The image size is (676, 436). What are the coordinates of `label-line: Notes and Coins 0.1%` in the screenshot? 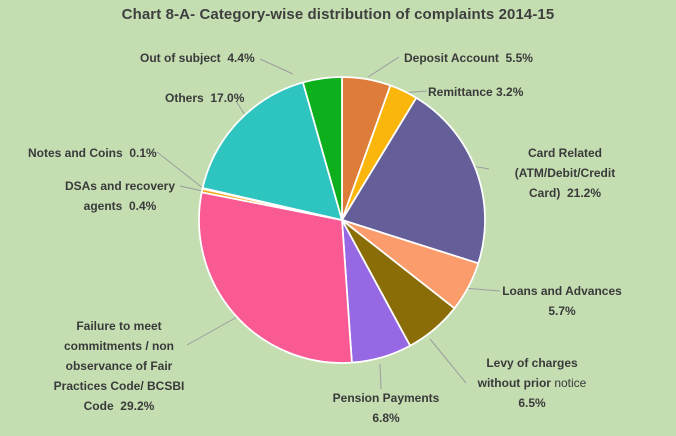 It's located at (92, 153).